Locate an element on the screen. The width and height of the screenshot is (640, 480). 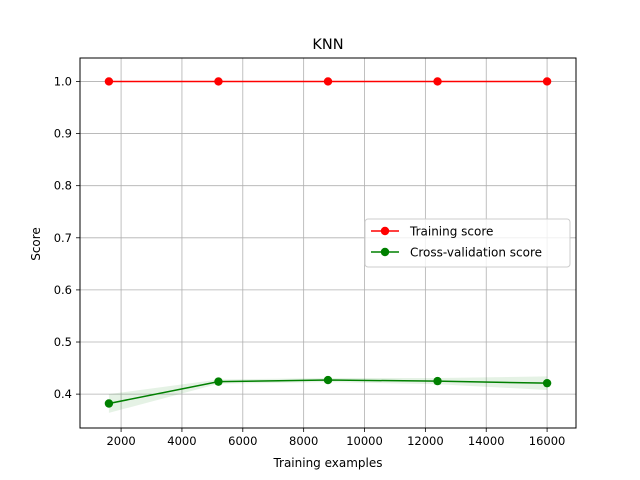
y-tick-label: 0.5 is located at coordinates (63, 342).